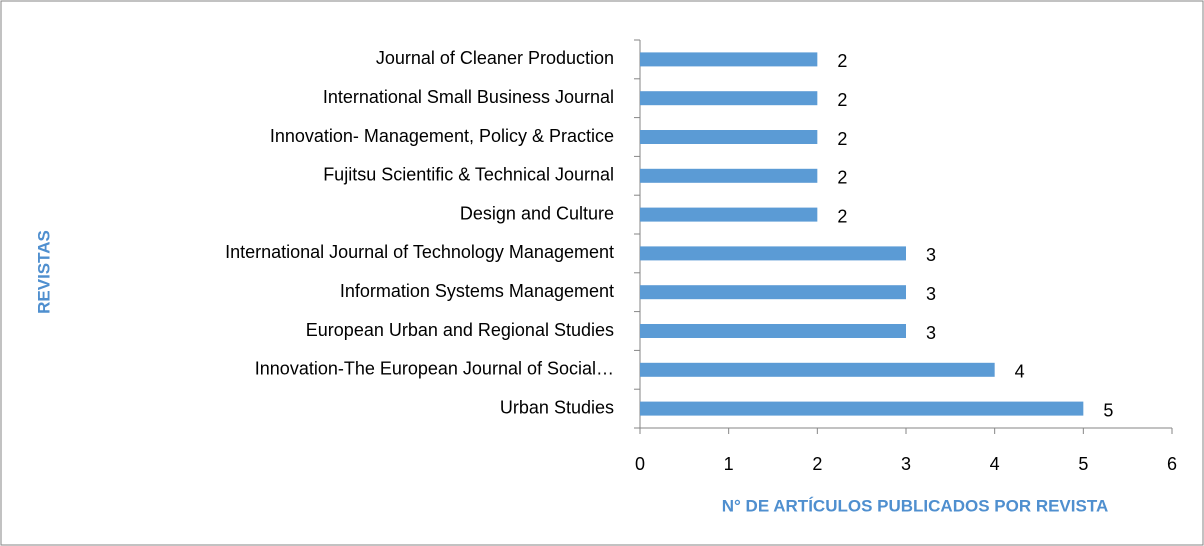 The image size is (1204, 546). I want to click on x-tick-label: 2, so click(817, 464).